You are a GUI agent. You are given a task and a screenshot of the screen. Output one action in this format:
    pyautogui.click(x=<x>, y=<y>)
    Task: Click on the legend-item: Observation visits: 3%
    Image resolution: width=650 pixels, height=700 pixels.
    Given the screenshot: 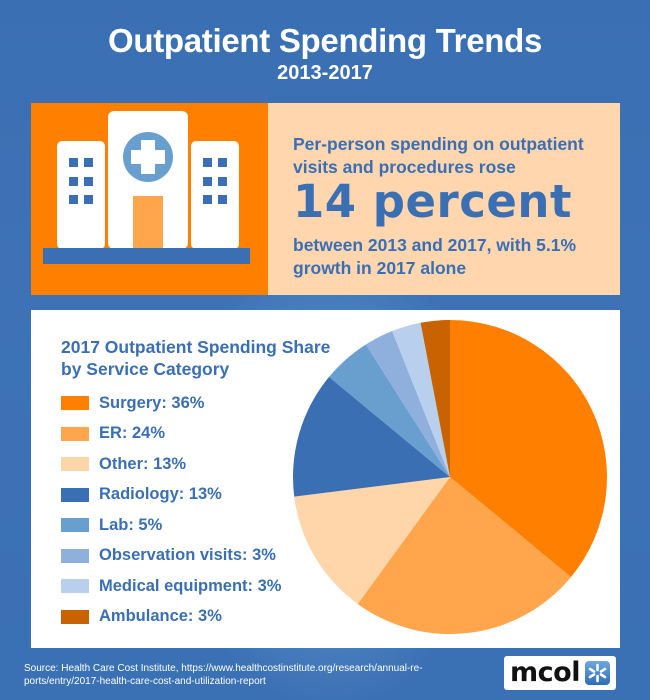 What is the action you would take?
    pyautogui.click(x=171, y=556)
    